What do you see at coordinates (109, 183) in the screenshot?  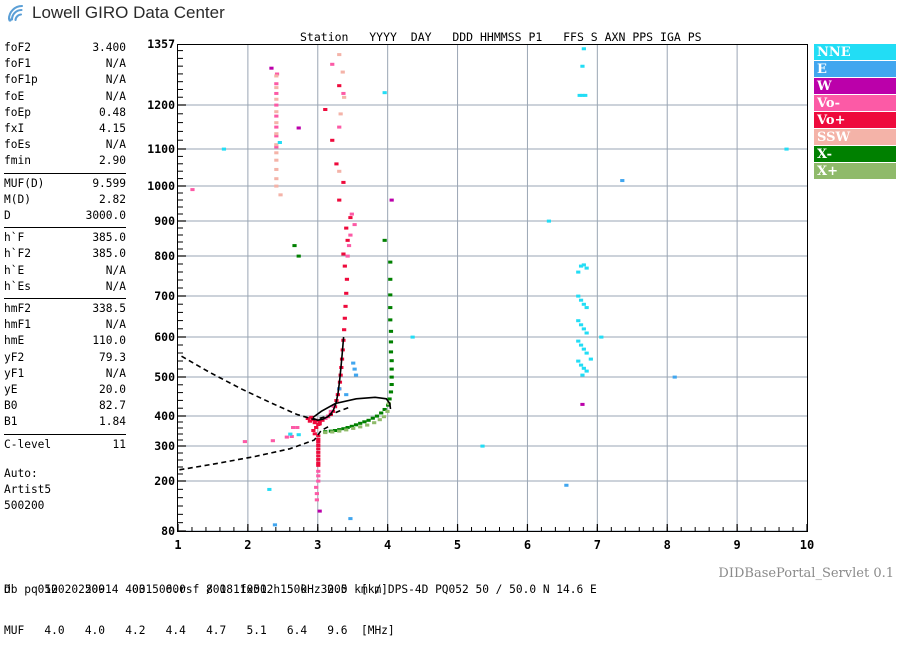 I see `parameter-value: 9.599` at bounding box center [109, 183].